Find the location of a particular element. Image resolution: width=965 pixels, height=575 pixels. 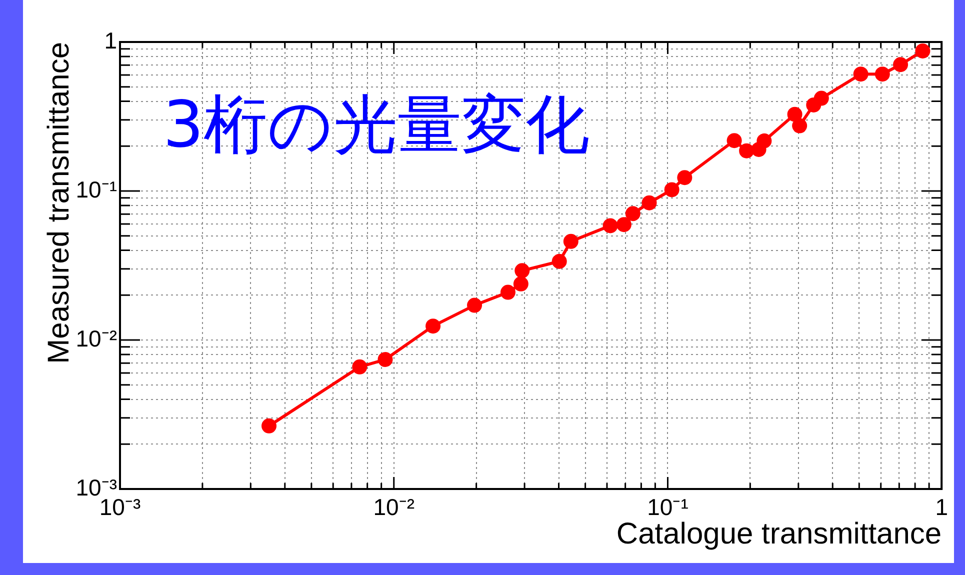

y-tick-label: 10⁻² is located at coordinates (97, 338).